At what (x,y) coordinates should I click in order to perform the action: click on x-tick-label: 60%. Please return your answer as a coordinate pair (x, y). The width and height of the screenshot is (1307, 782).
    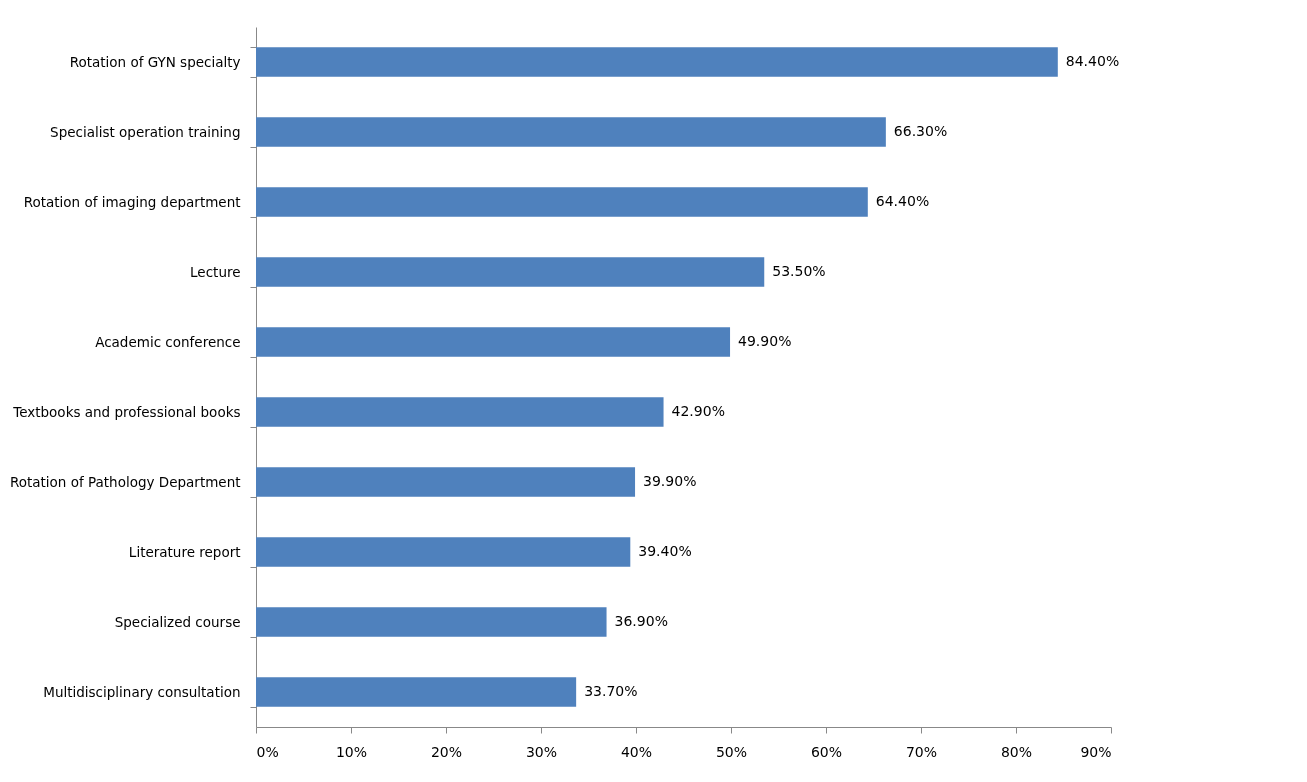
    Looking at the image, I should click on (826, 751).